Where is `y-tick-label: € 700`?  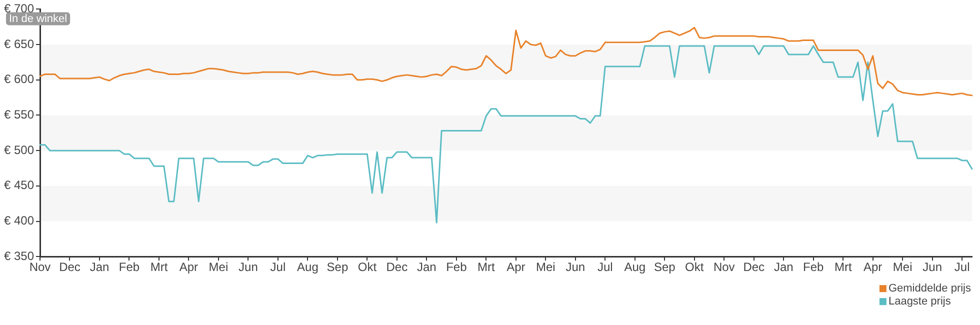
y-tick-label: € 700 is located at coordinates (19, 9).